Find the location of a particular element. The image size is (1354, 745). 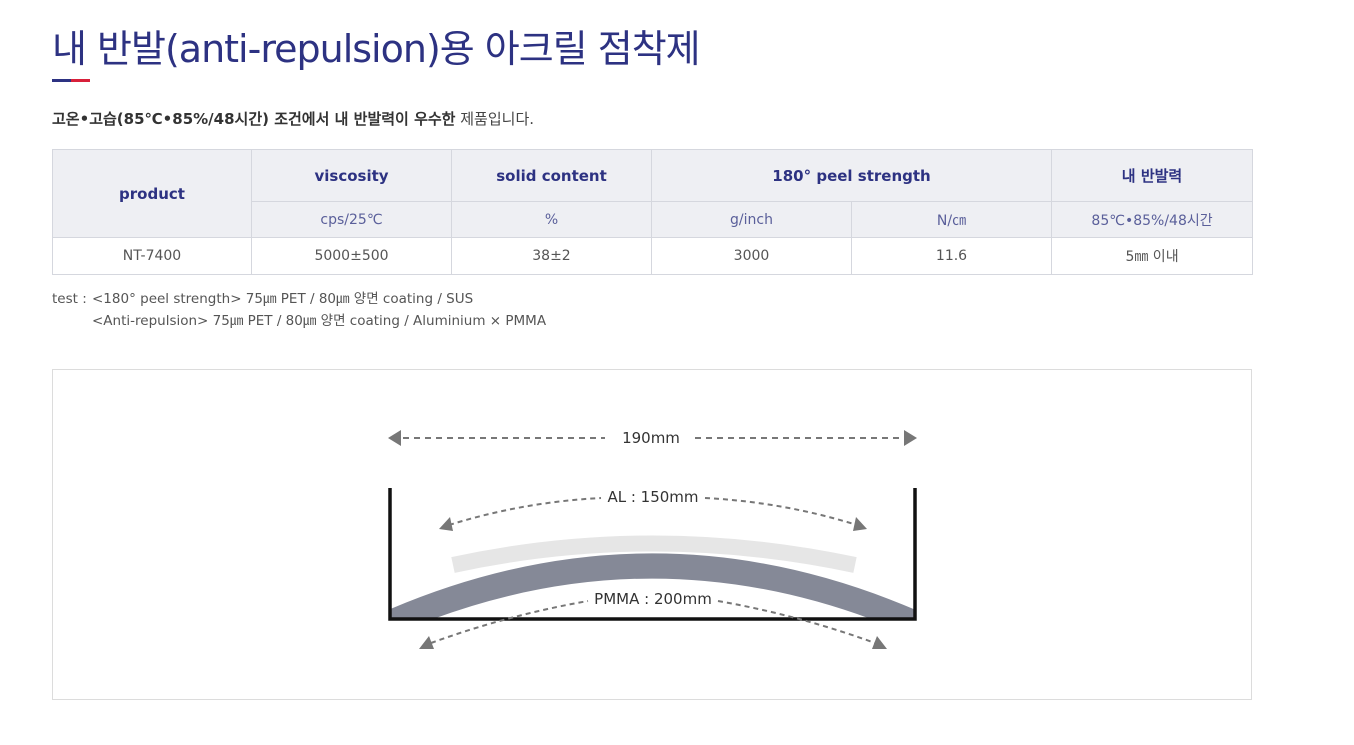

pmma-arrow-right is located at coordinates (796, 622).